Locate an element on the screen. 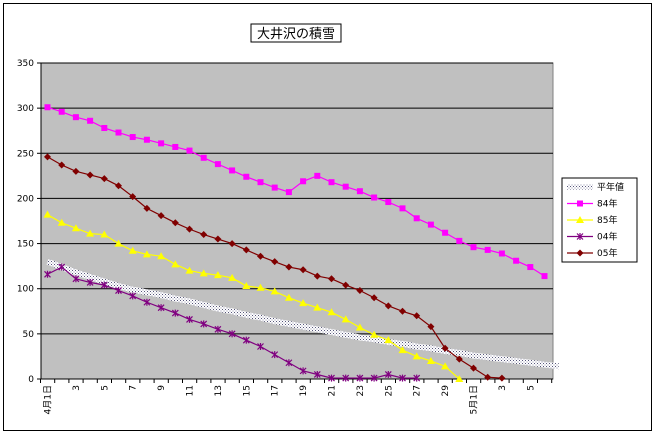 The height and width of the screenshot is (435, 656). x-tick-label: 11 is located at coordinates (191, 390).